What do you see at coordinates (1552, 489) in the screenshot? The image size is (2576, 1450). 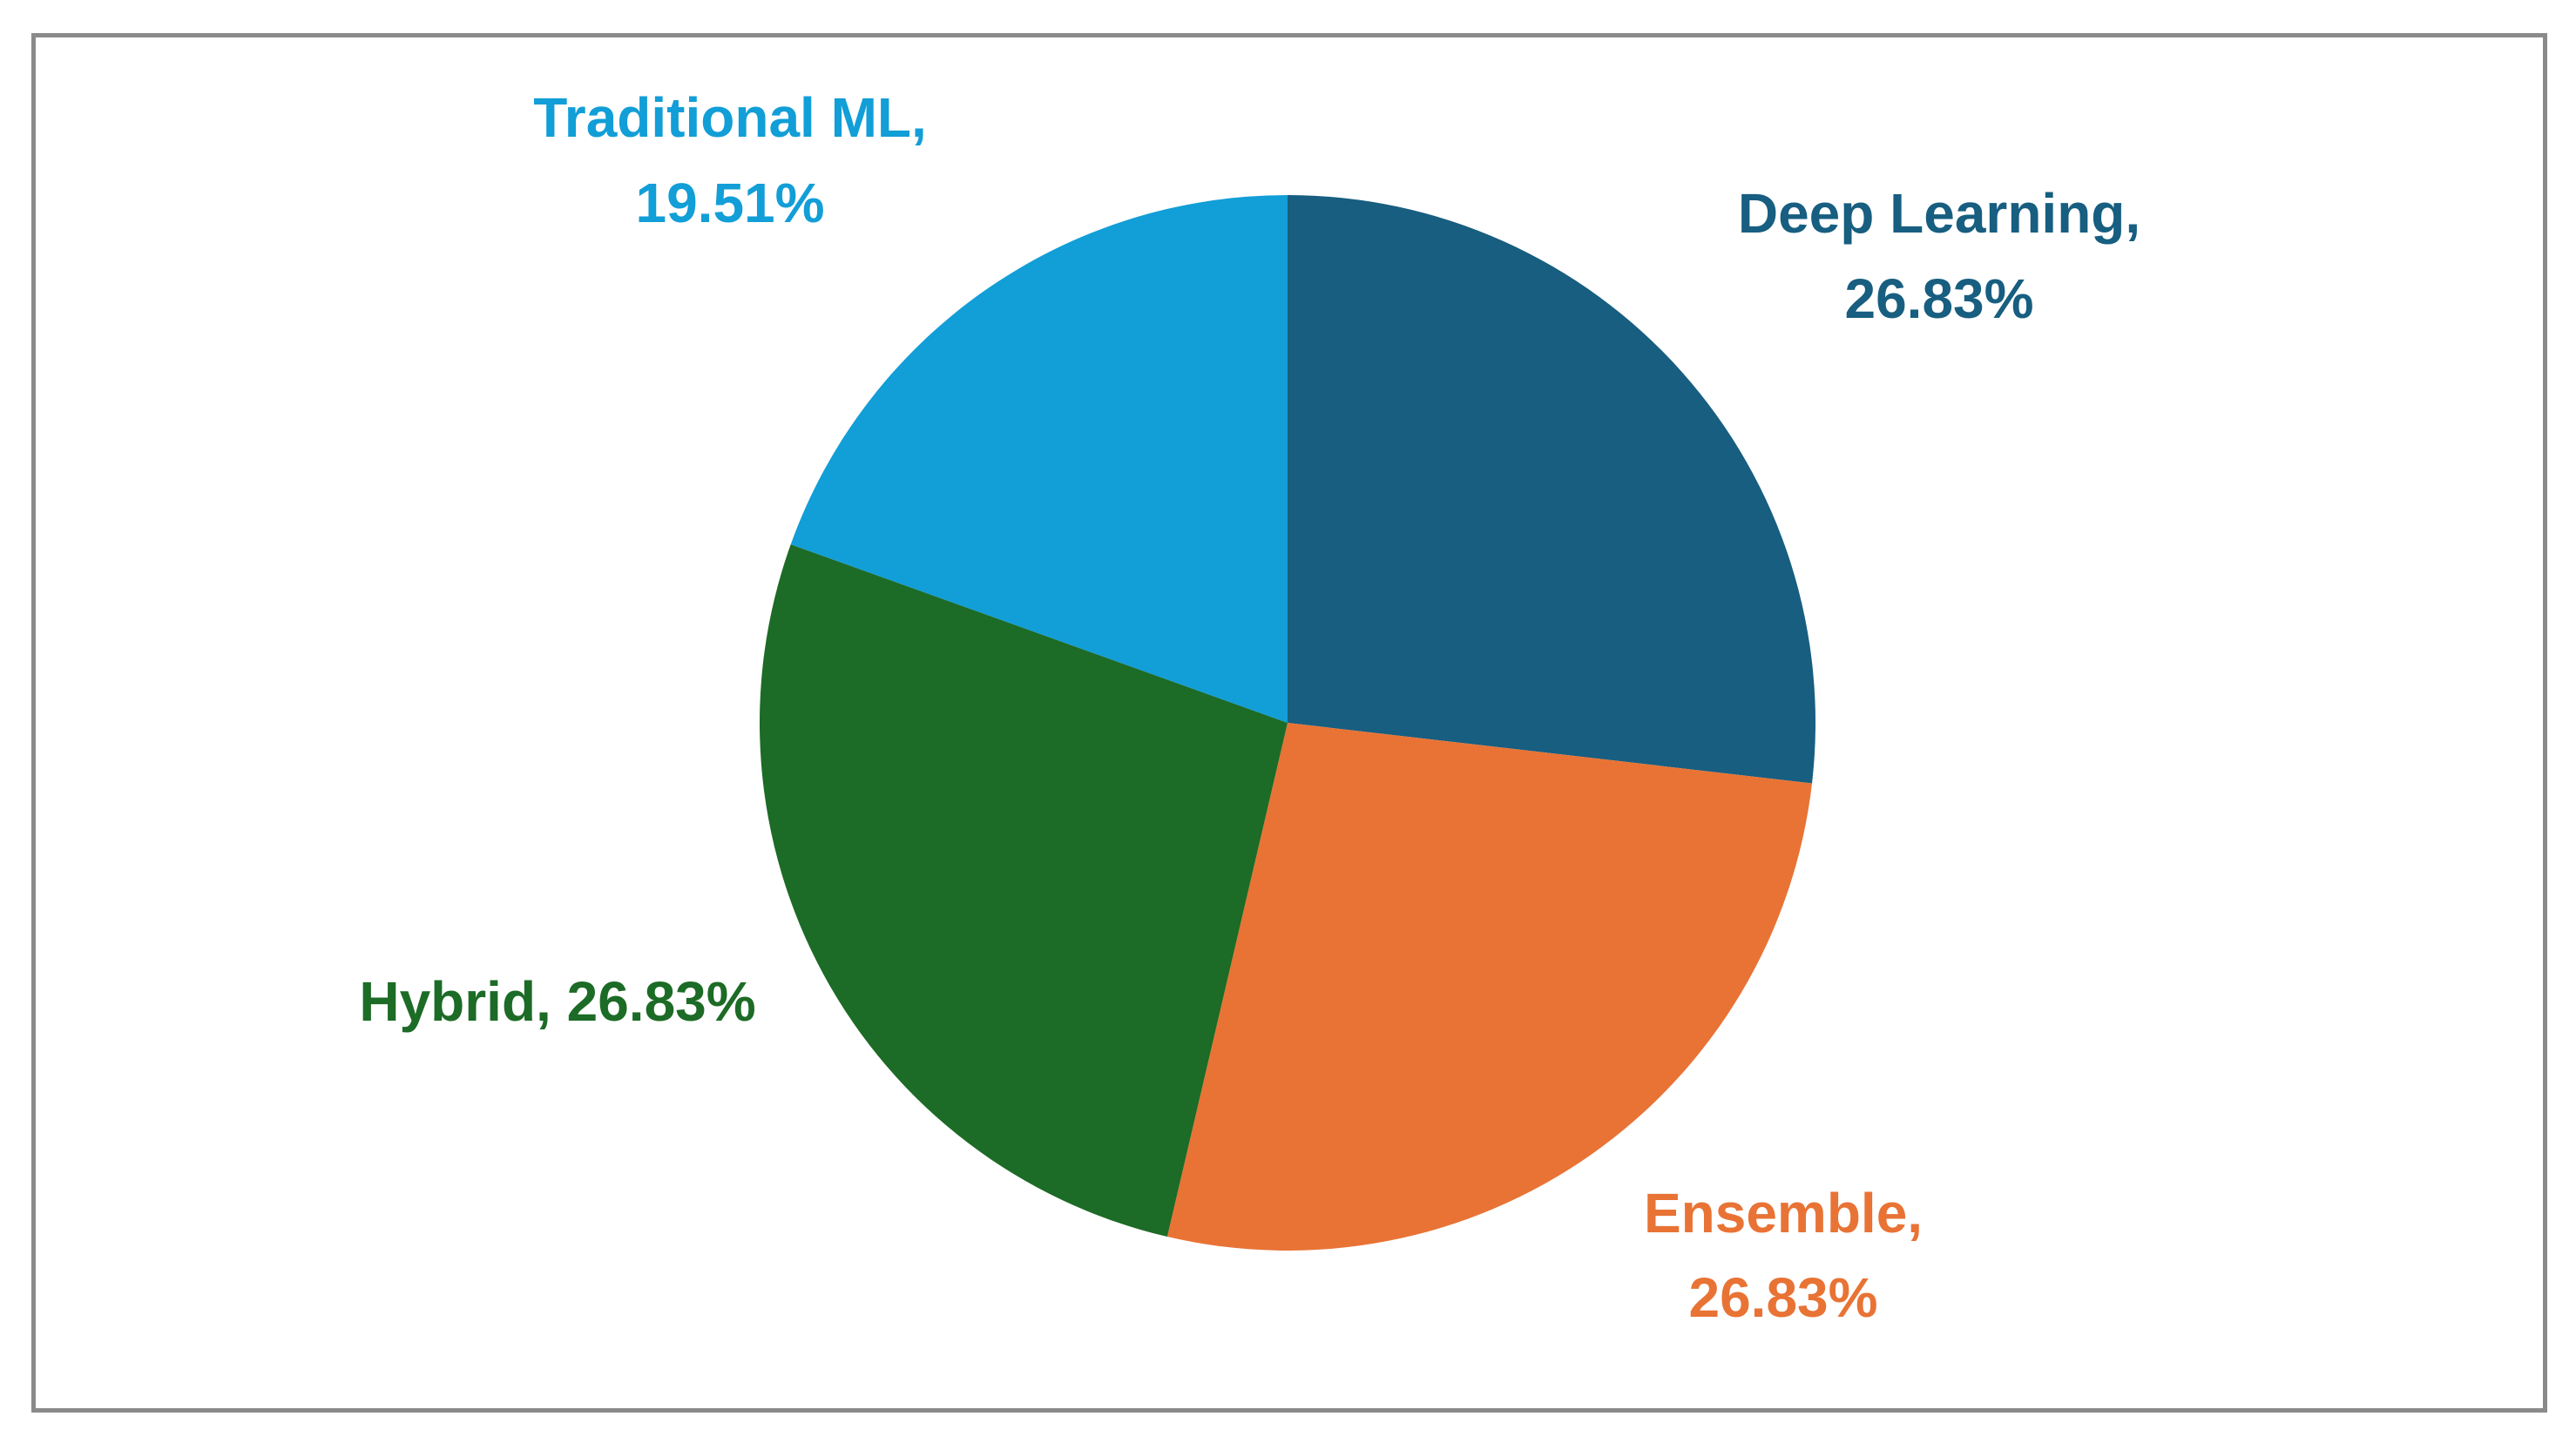 I see `pie-slice-deep-learning` at bounding box center [1552, 489].